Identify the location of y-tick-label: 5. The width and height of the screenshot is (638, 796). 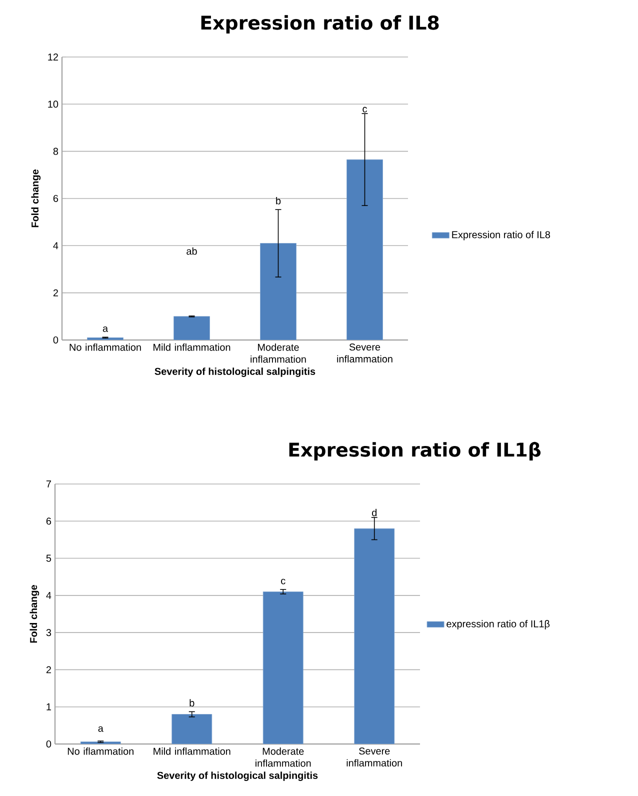
(49, 558).